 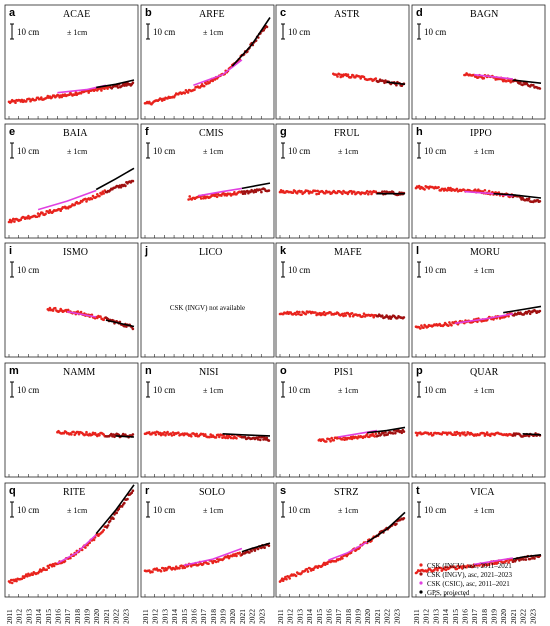 What do you see at coordinates (482, 492) in the screenshot?
I see `station-name: VICA` at bounding box center [482, 492].